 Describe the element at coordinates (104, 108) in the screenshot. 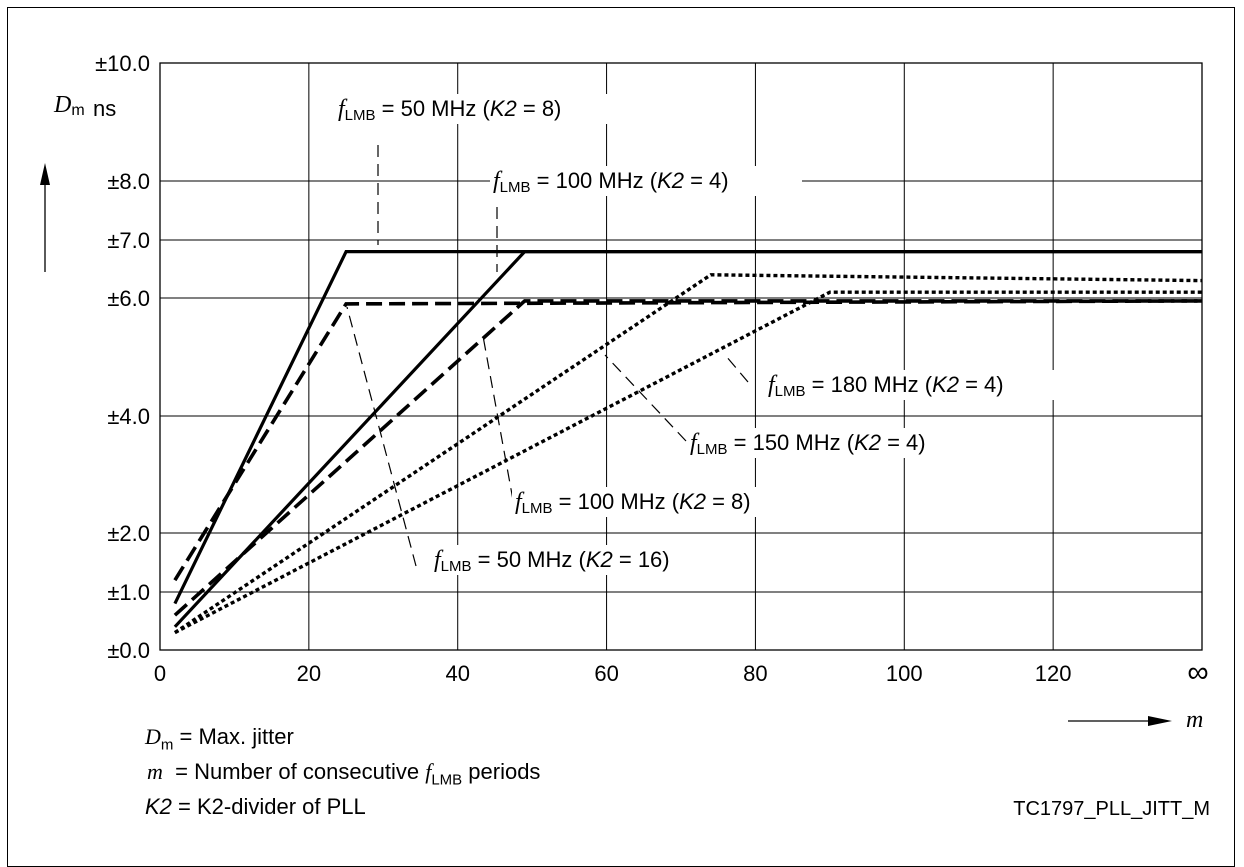

I see `y-axis-unit: ns` at that location.